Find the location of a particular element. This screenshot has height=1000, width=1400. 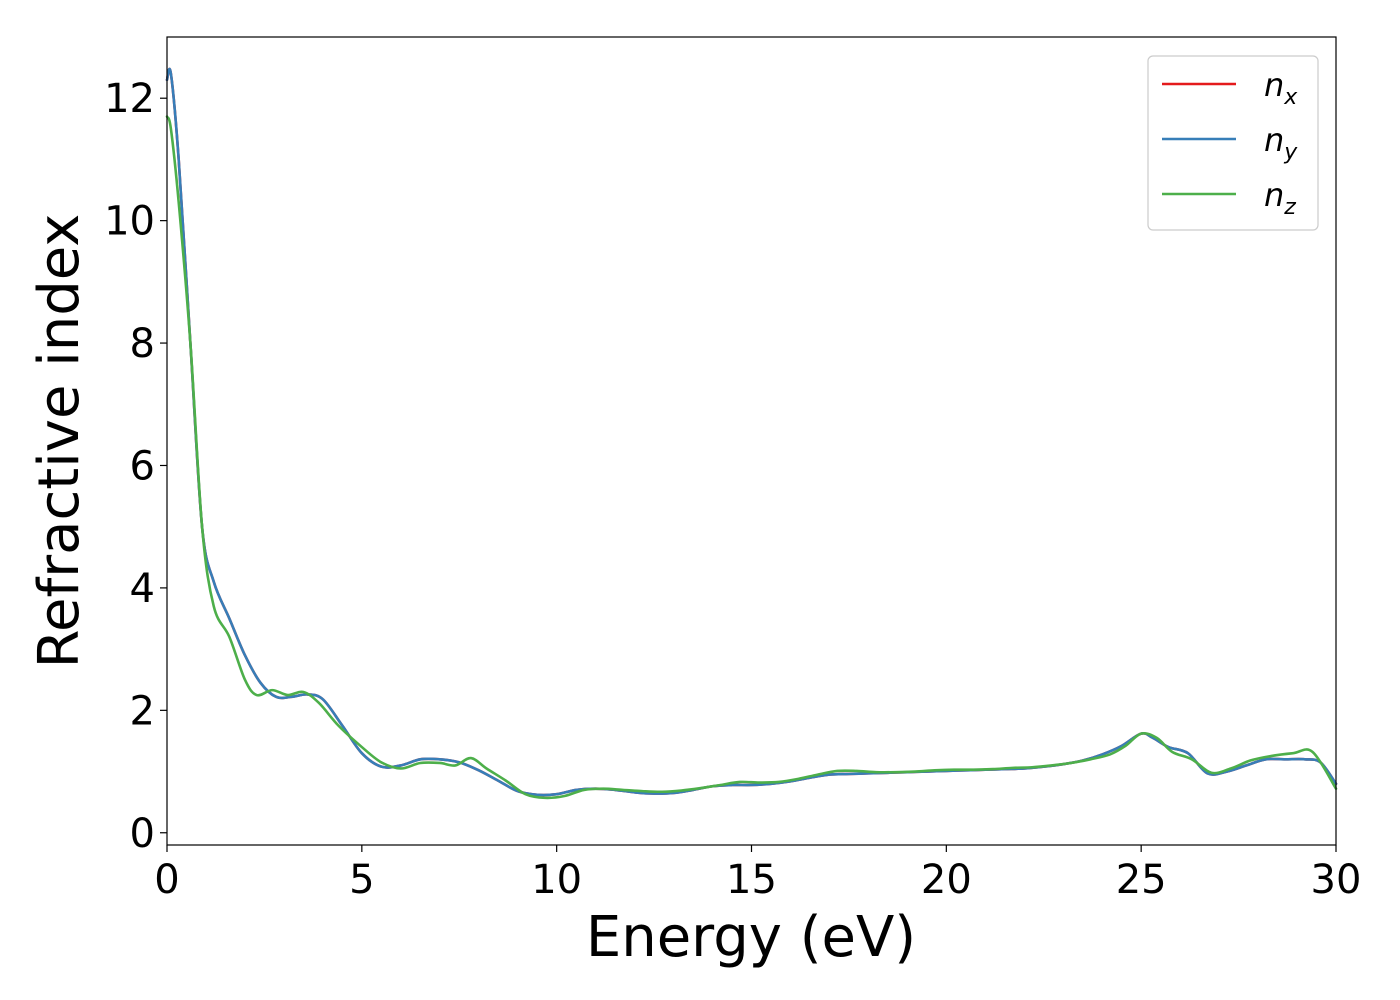

x-tick-label: 10 is located at coordinates (556, 880).